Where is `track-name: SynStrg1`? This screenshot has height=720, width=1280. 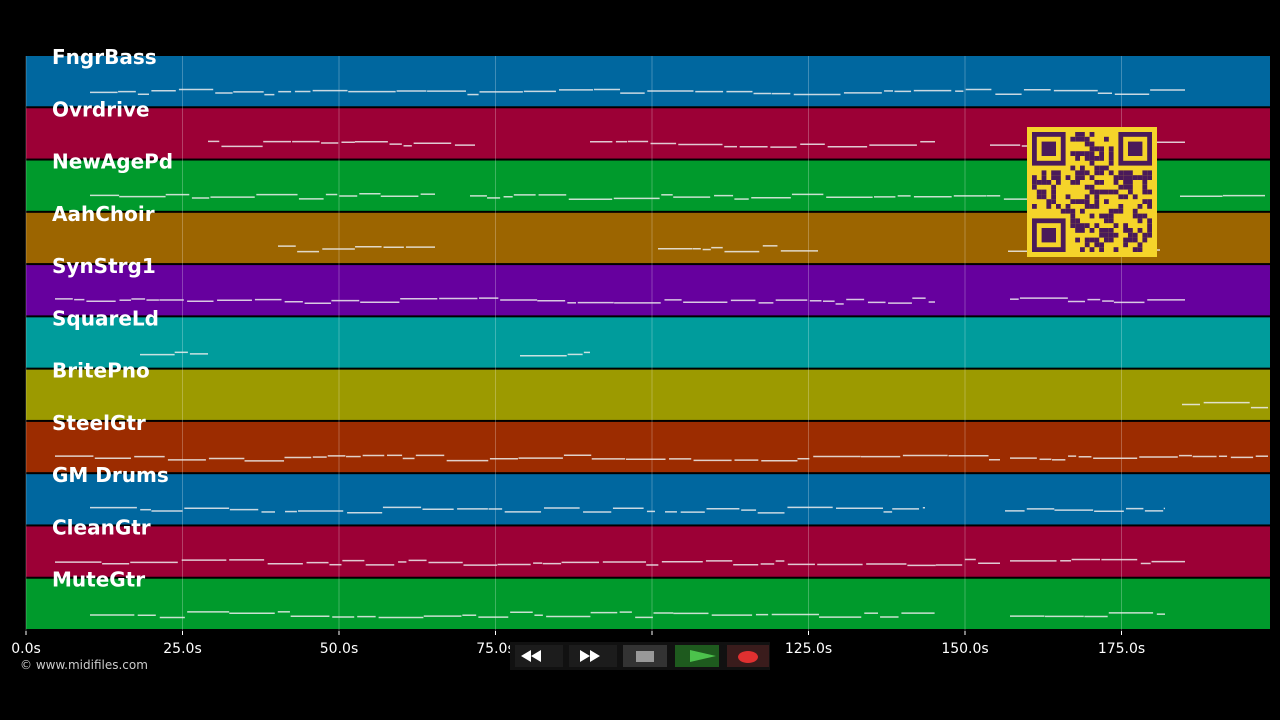
track-name: SynStrg1 is located at coordinates (104, 266).